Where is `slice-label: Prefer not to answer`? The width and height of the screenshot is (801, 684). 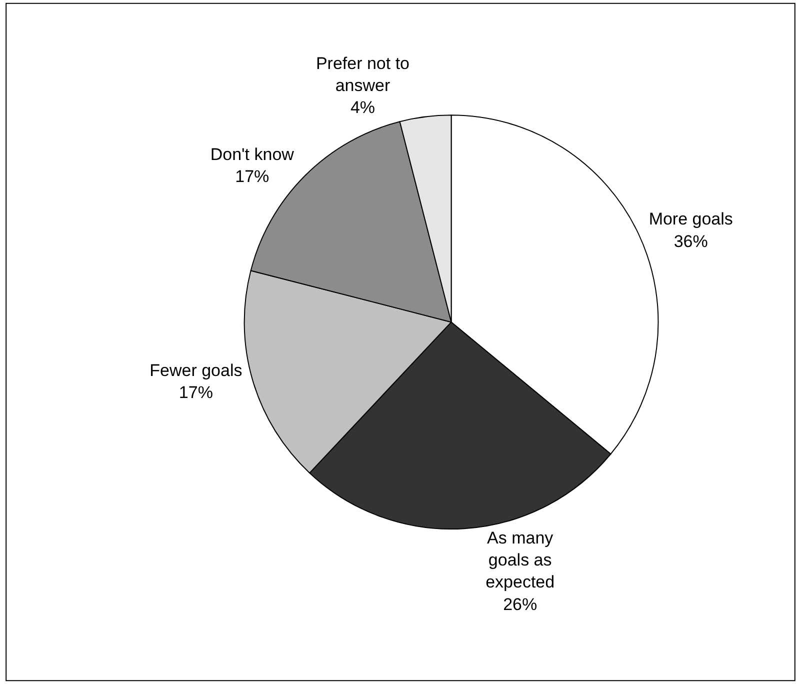
slice-label: Prefer not to answer is located at coordinates (363, 75).